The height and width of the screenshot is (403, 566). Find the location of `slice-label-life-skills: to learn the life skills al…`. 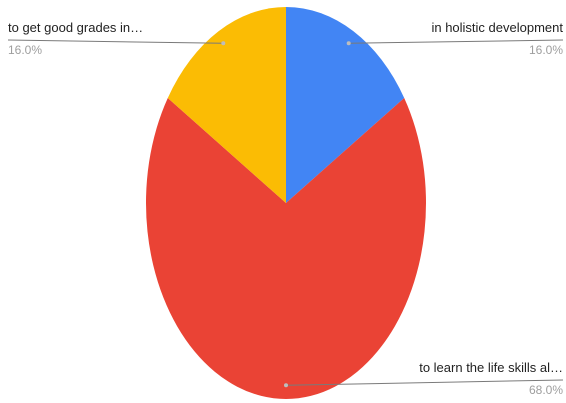

slice-label-life-skills: to learn the life skills al… is located at coordinates (491, 367).